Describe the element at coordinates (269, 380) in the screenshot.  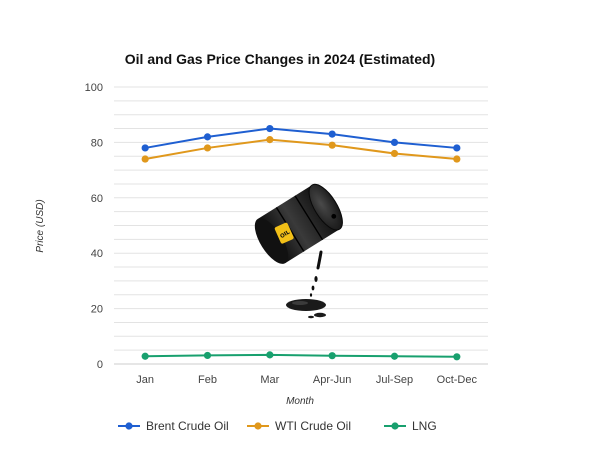
I see `x-tick-label: Mar` at that location.